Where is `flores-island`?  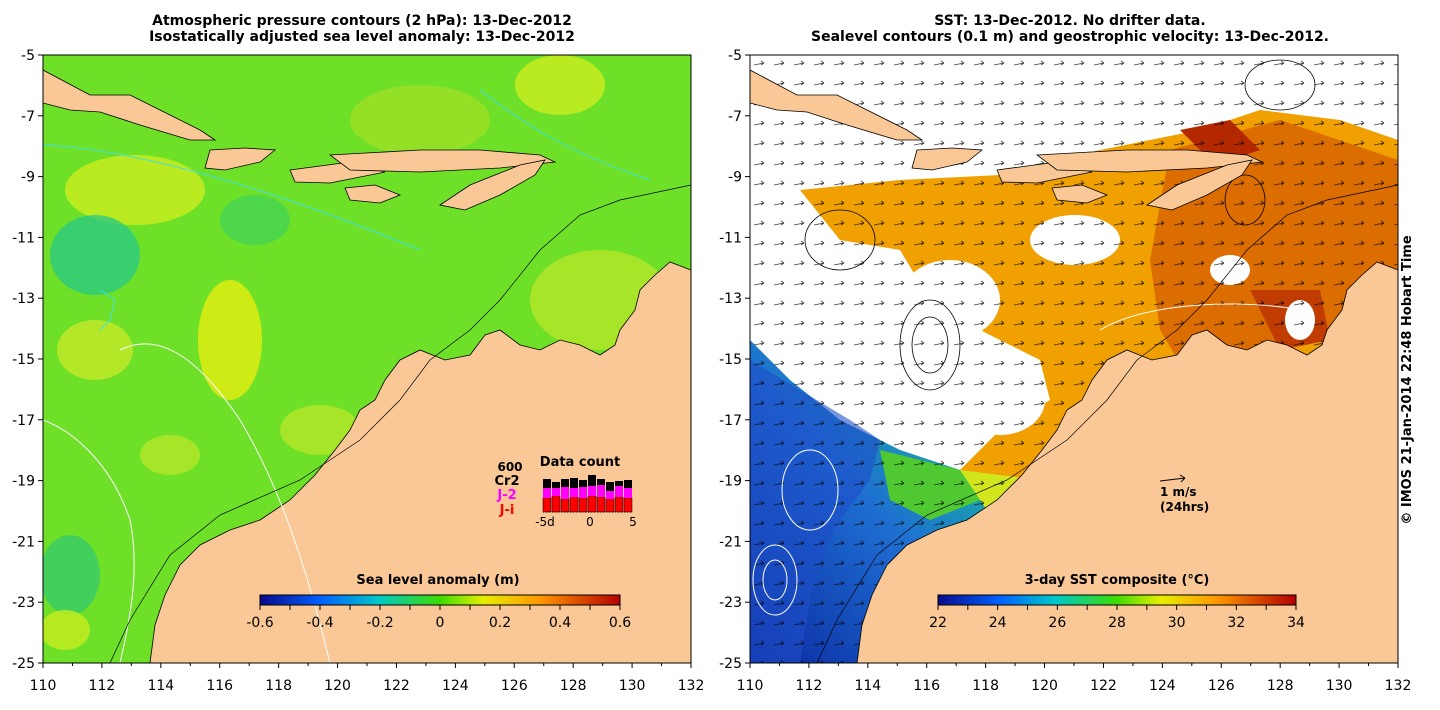 flores-island is located at coordinates (1149, 161).